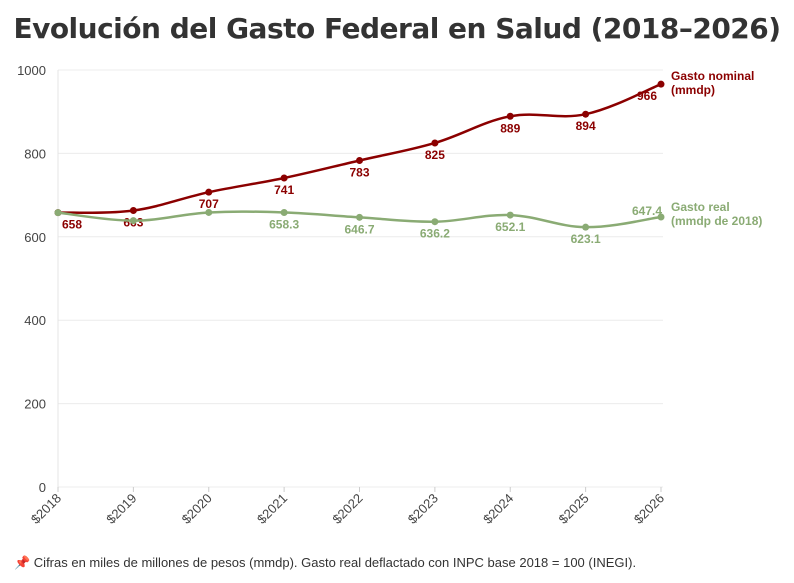  Describe the element at coordinates (272, 509) in the screenshot. I see `x-tick-label: $2021` at that location.